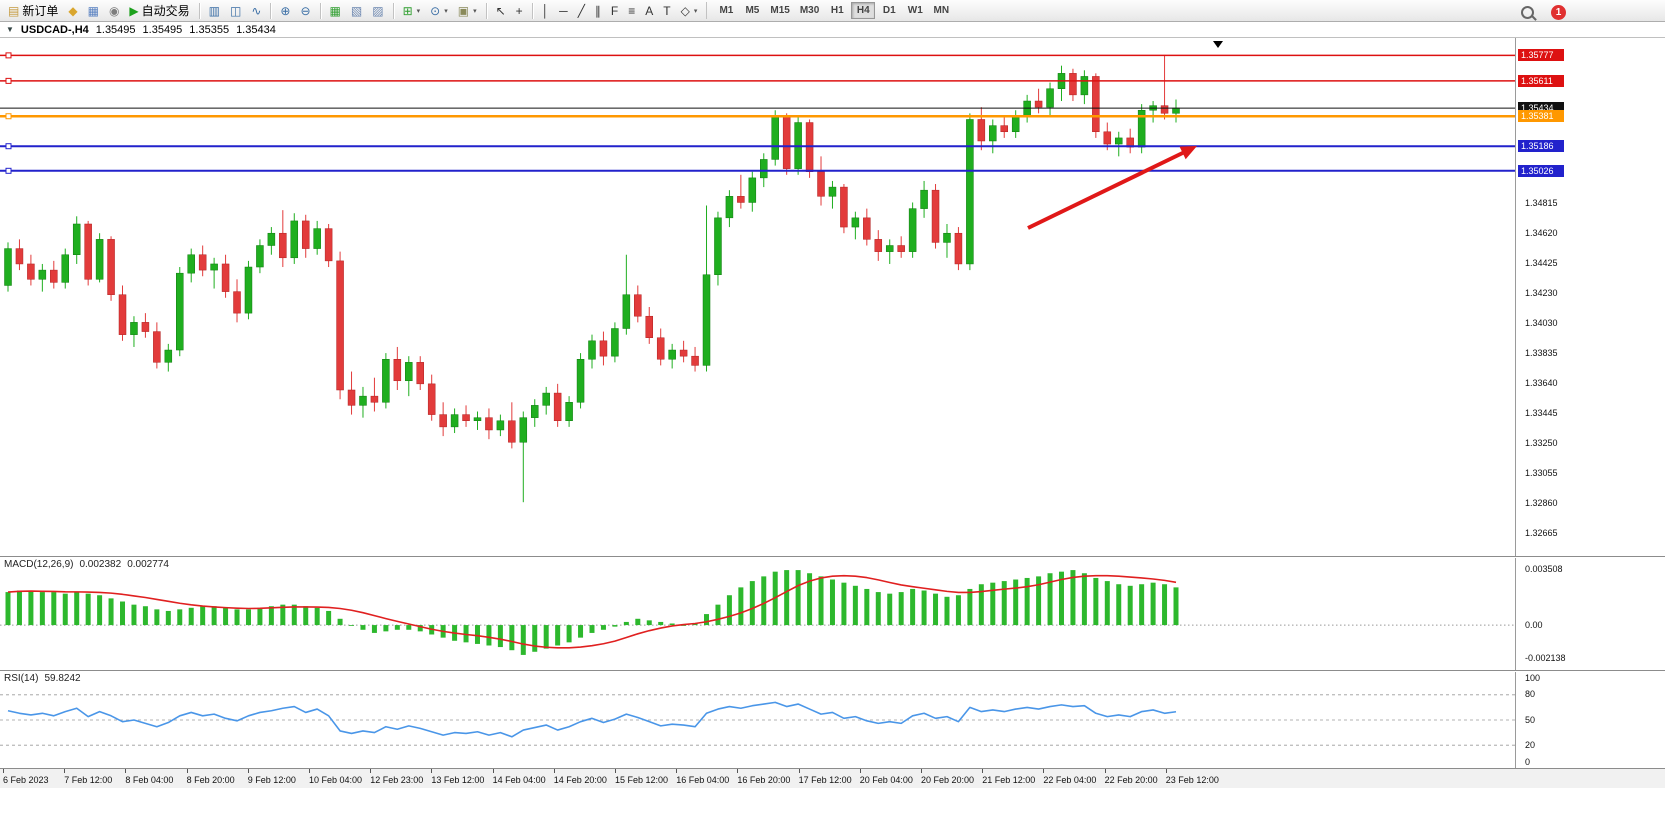  I want to click on price-scale-label: 1.33250, so click(1541, 443).